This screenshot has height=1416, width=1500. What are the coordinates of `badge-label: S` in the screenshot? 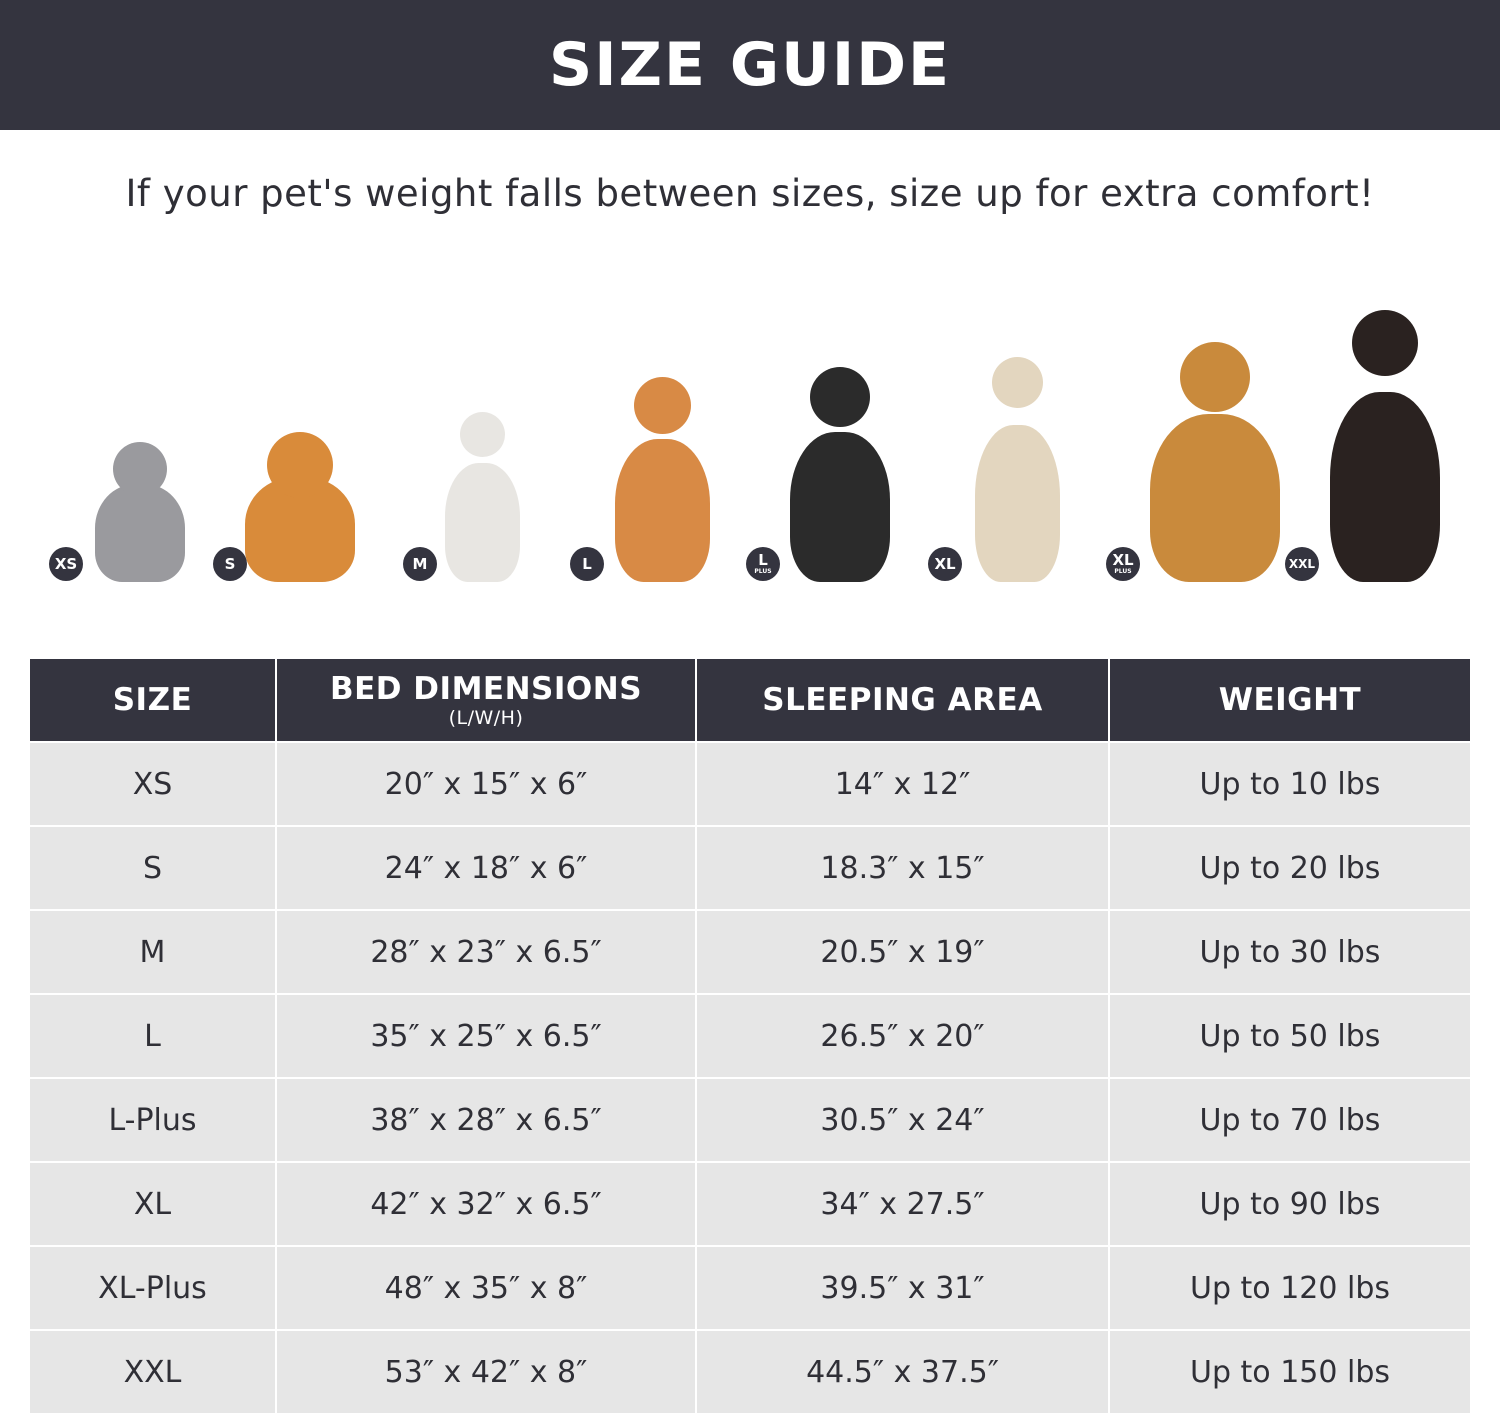 It's located at (230, 563).